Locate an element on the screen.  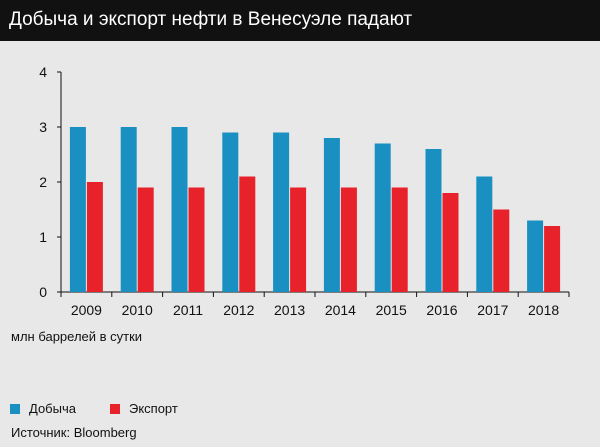
x-tick-label: 2012 is located at coordinates (238, 310).